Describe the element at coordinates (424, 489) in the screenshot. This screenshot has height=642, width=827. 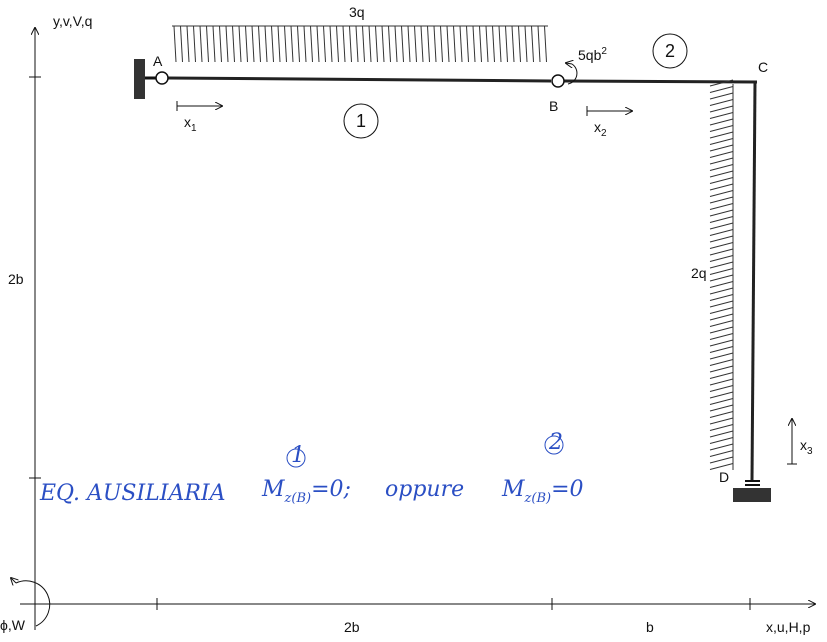
I see `note-word: oppure` at that location.